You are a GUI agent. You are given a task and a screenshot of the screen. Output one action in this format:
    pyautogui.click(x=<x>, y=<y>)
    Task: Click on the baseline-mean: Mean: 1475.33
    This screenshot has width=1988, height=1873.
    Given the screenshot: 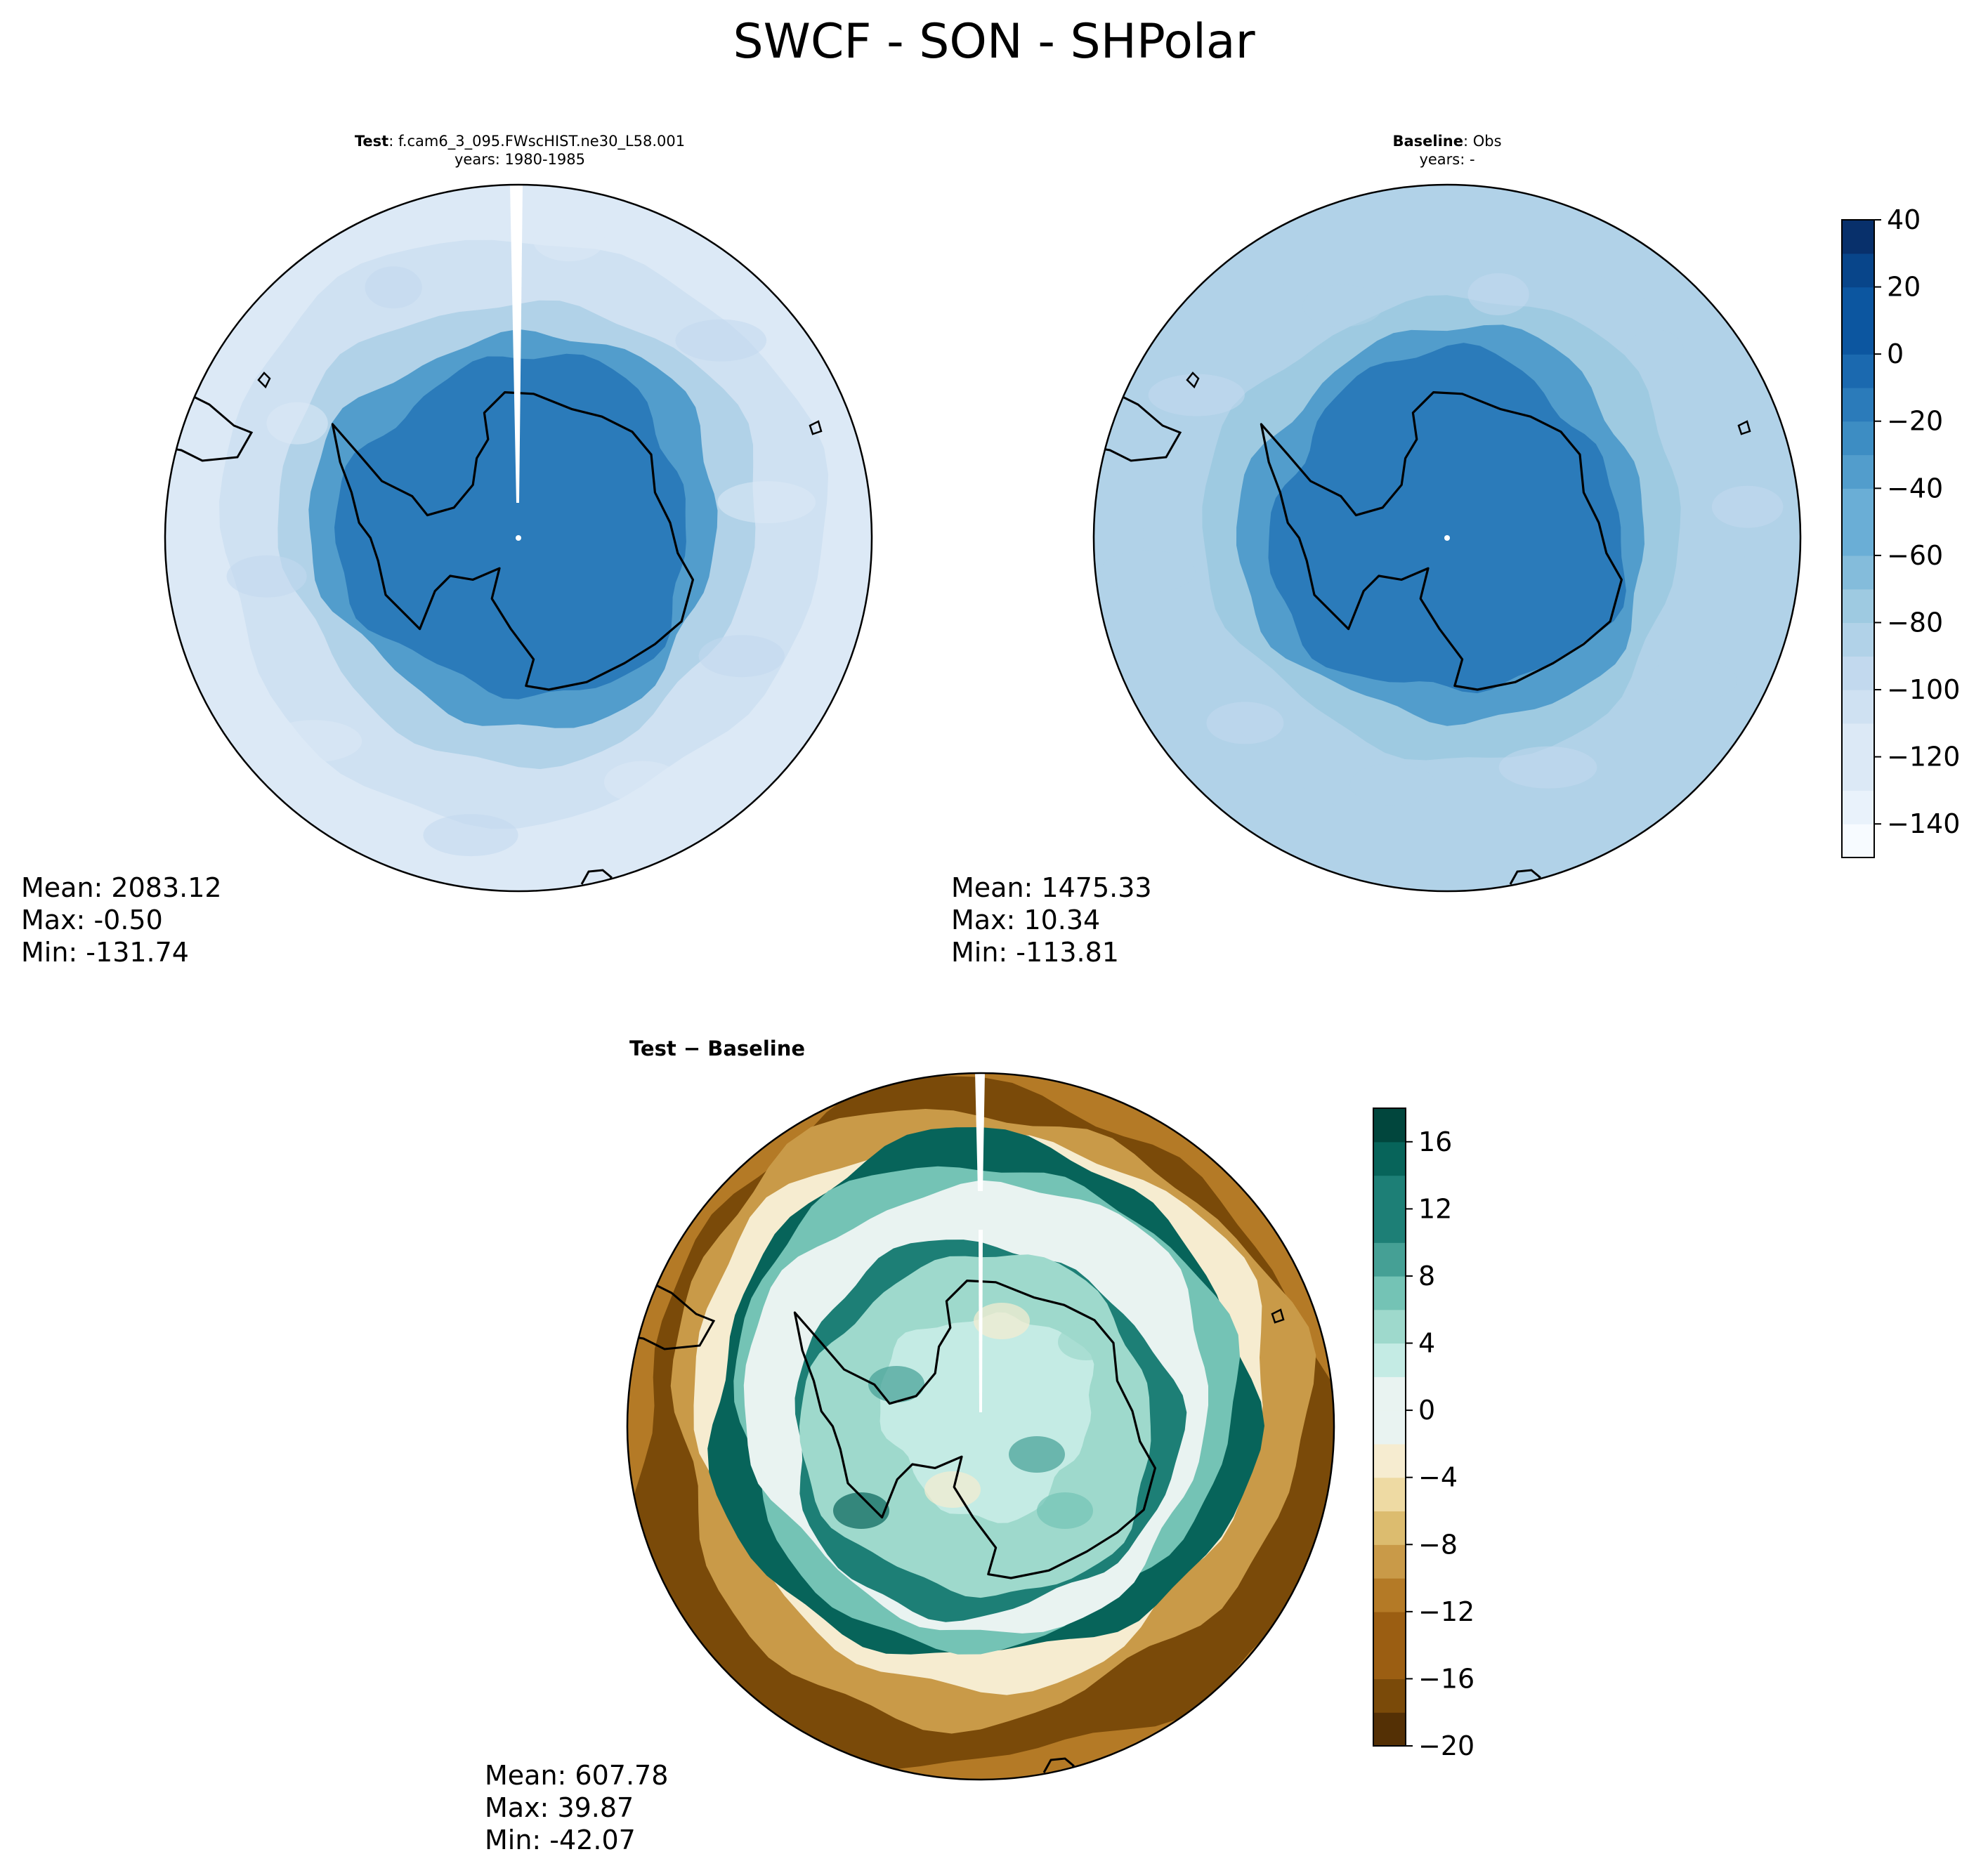 What is the action you would take?
    pyautogui.click(x=1051, y=887)
    